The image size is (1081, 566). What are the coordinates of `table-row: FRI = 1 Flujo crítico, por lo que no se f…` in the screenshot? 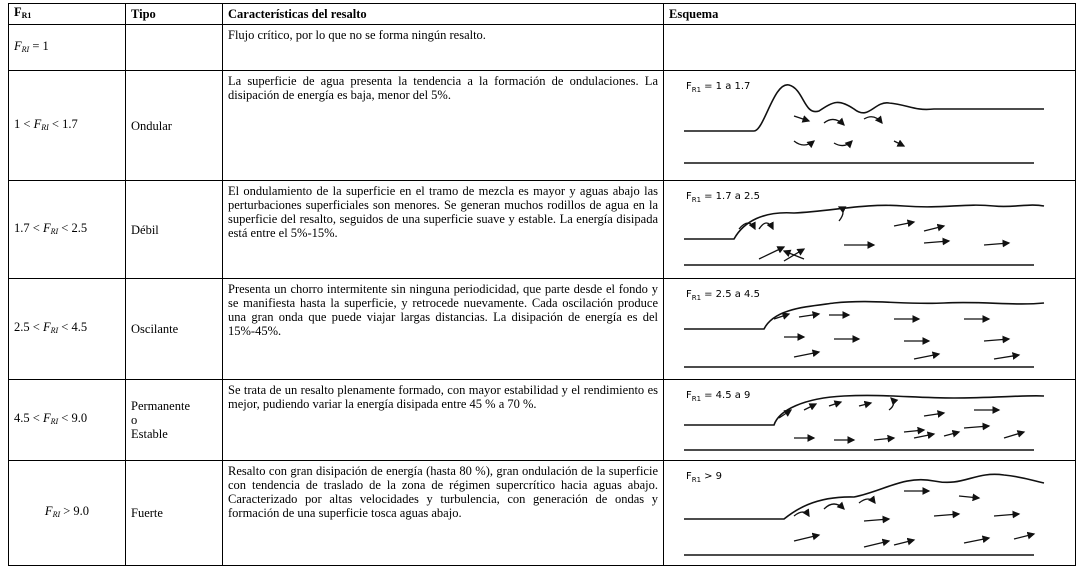 It's located at (542, 47).